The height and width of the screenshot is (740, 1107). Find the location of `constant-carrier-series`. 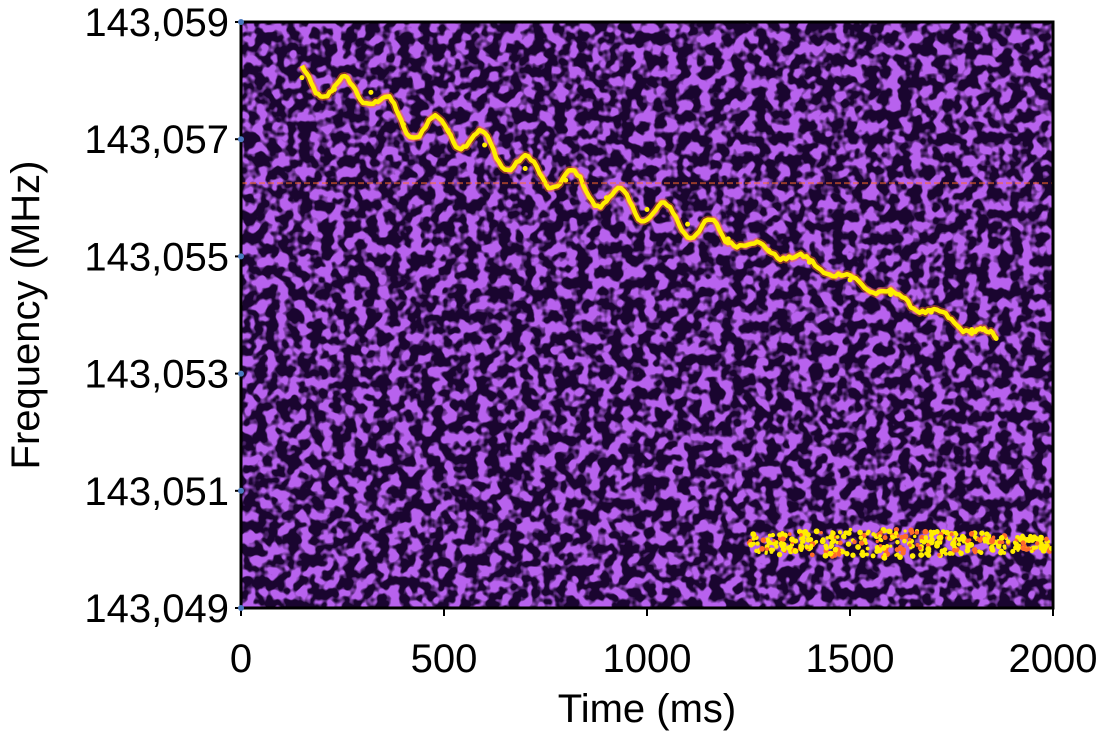

constant-carrier-series is located at coordinates (647, 543).